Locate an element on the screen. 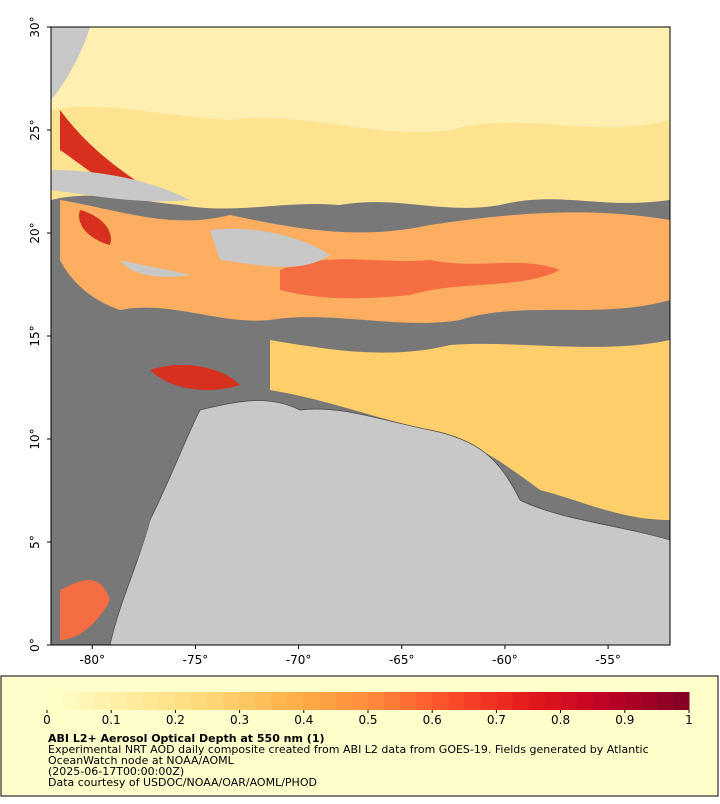  aerosol-pacific is located at coordinates (85, 610).